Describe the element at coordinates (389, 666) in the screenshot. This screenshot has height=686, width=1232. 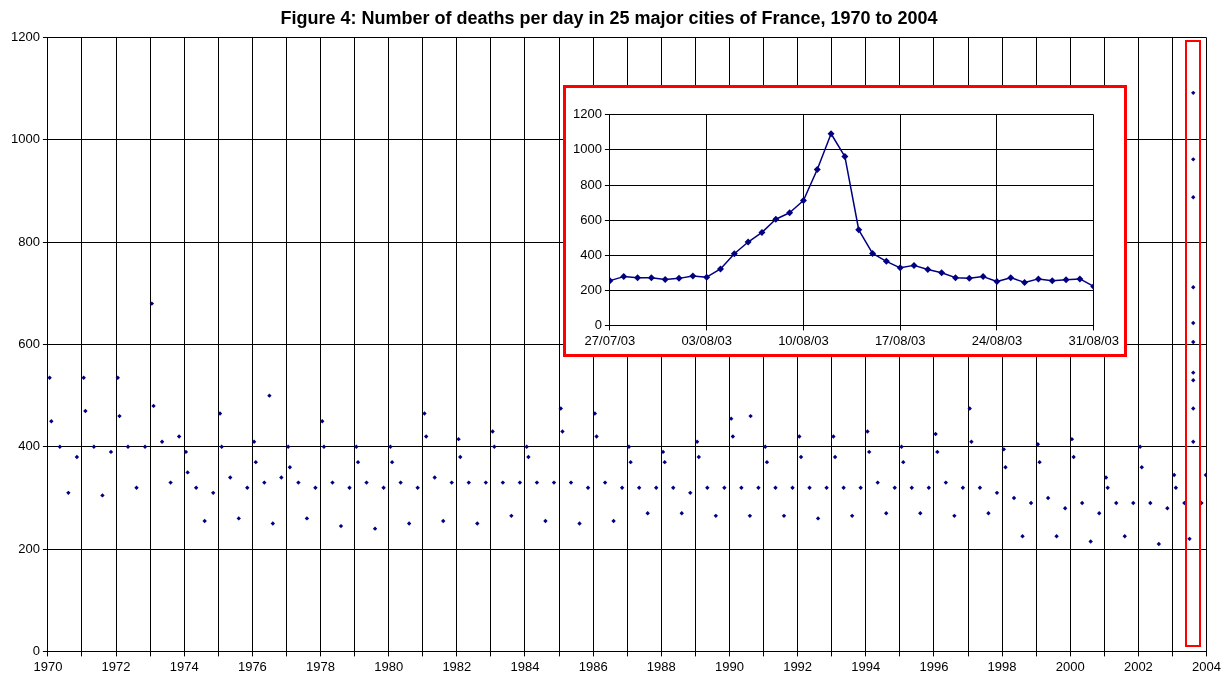
I see `x-tick-label: 1980` at that location.